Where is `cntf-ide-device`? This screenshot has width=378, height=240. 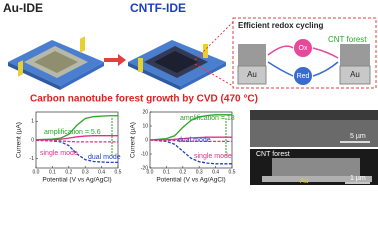
cntf-ide-device is located at coordinates (181, 55).